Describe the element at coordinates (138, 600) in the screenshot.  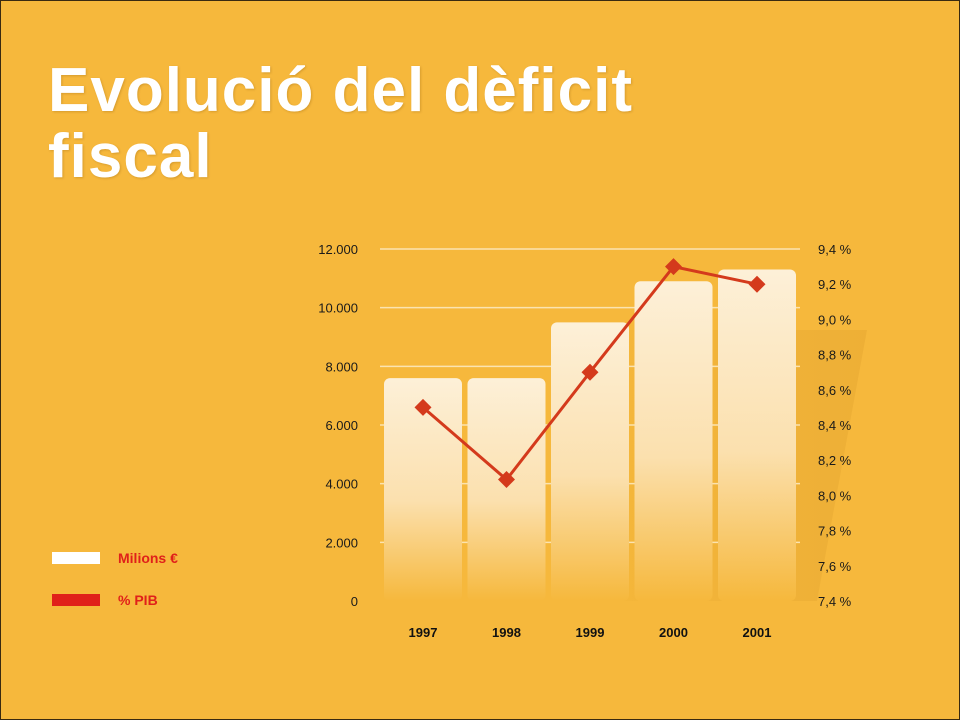
I see `legend-label-pib: % PIB` at that location.